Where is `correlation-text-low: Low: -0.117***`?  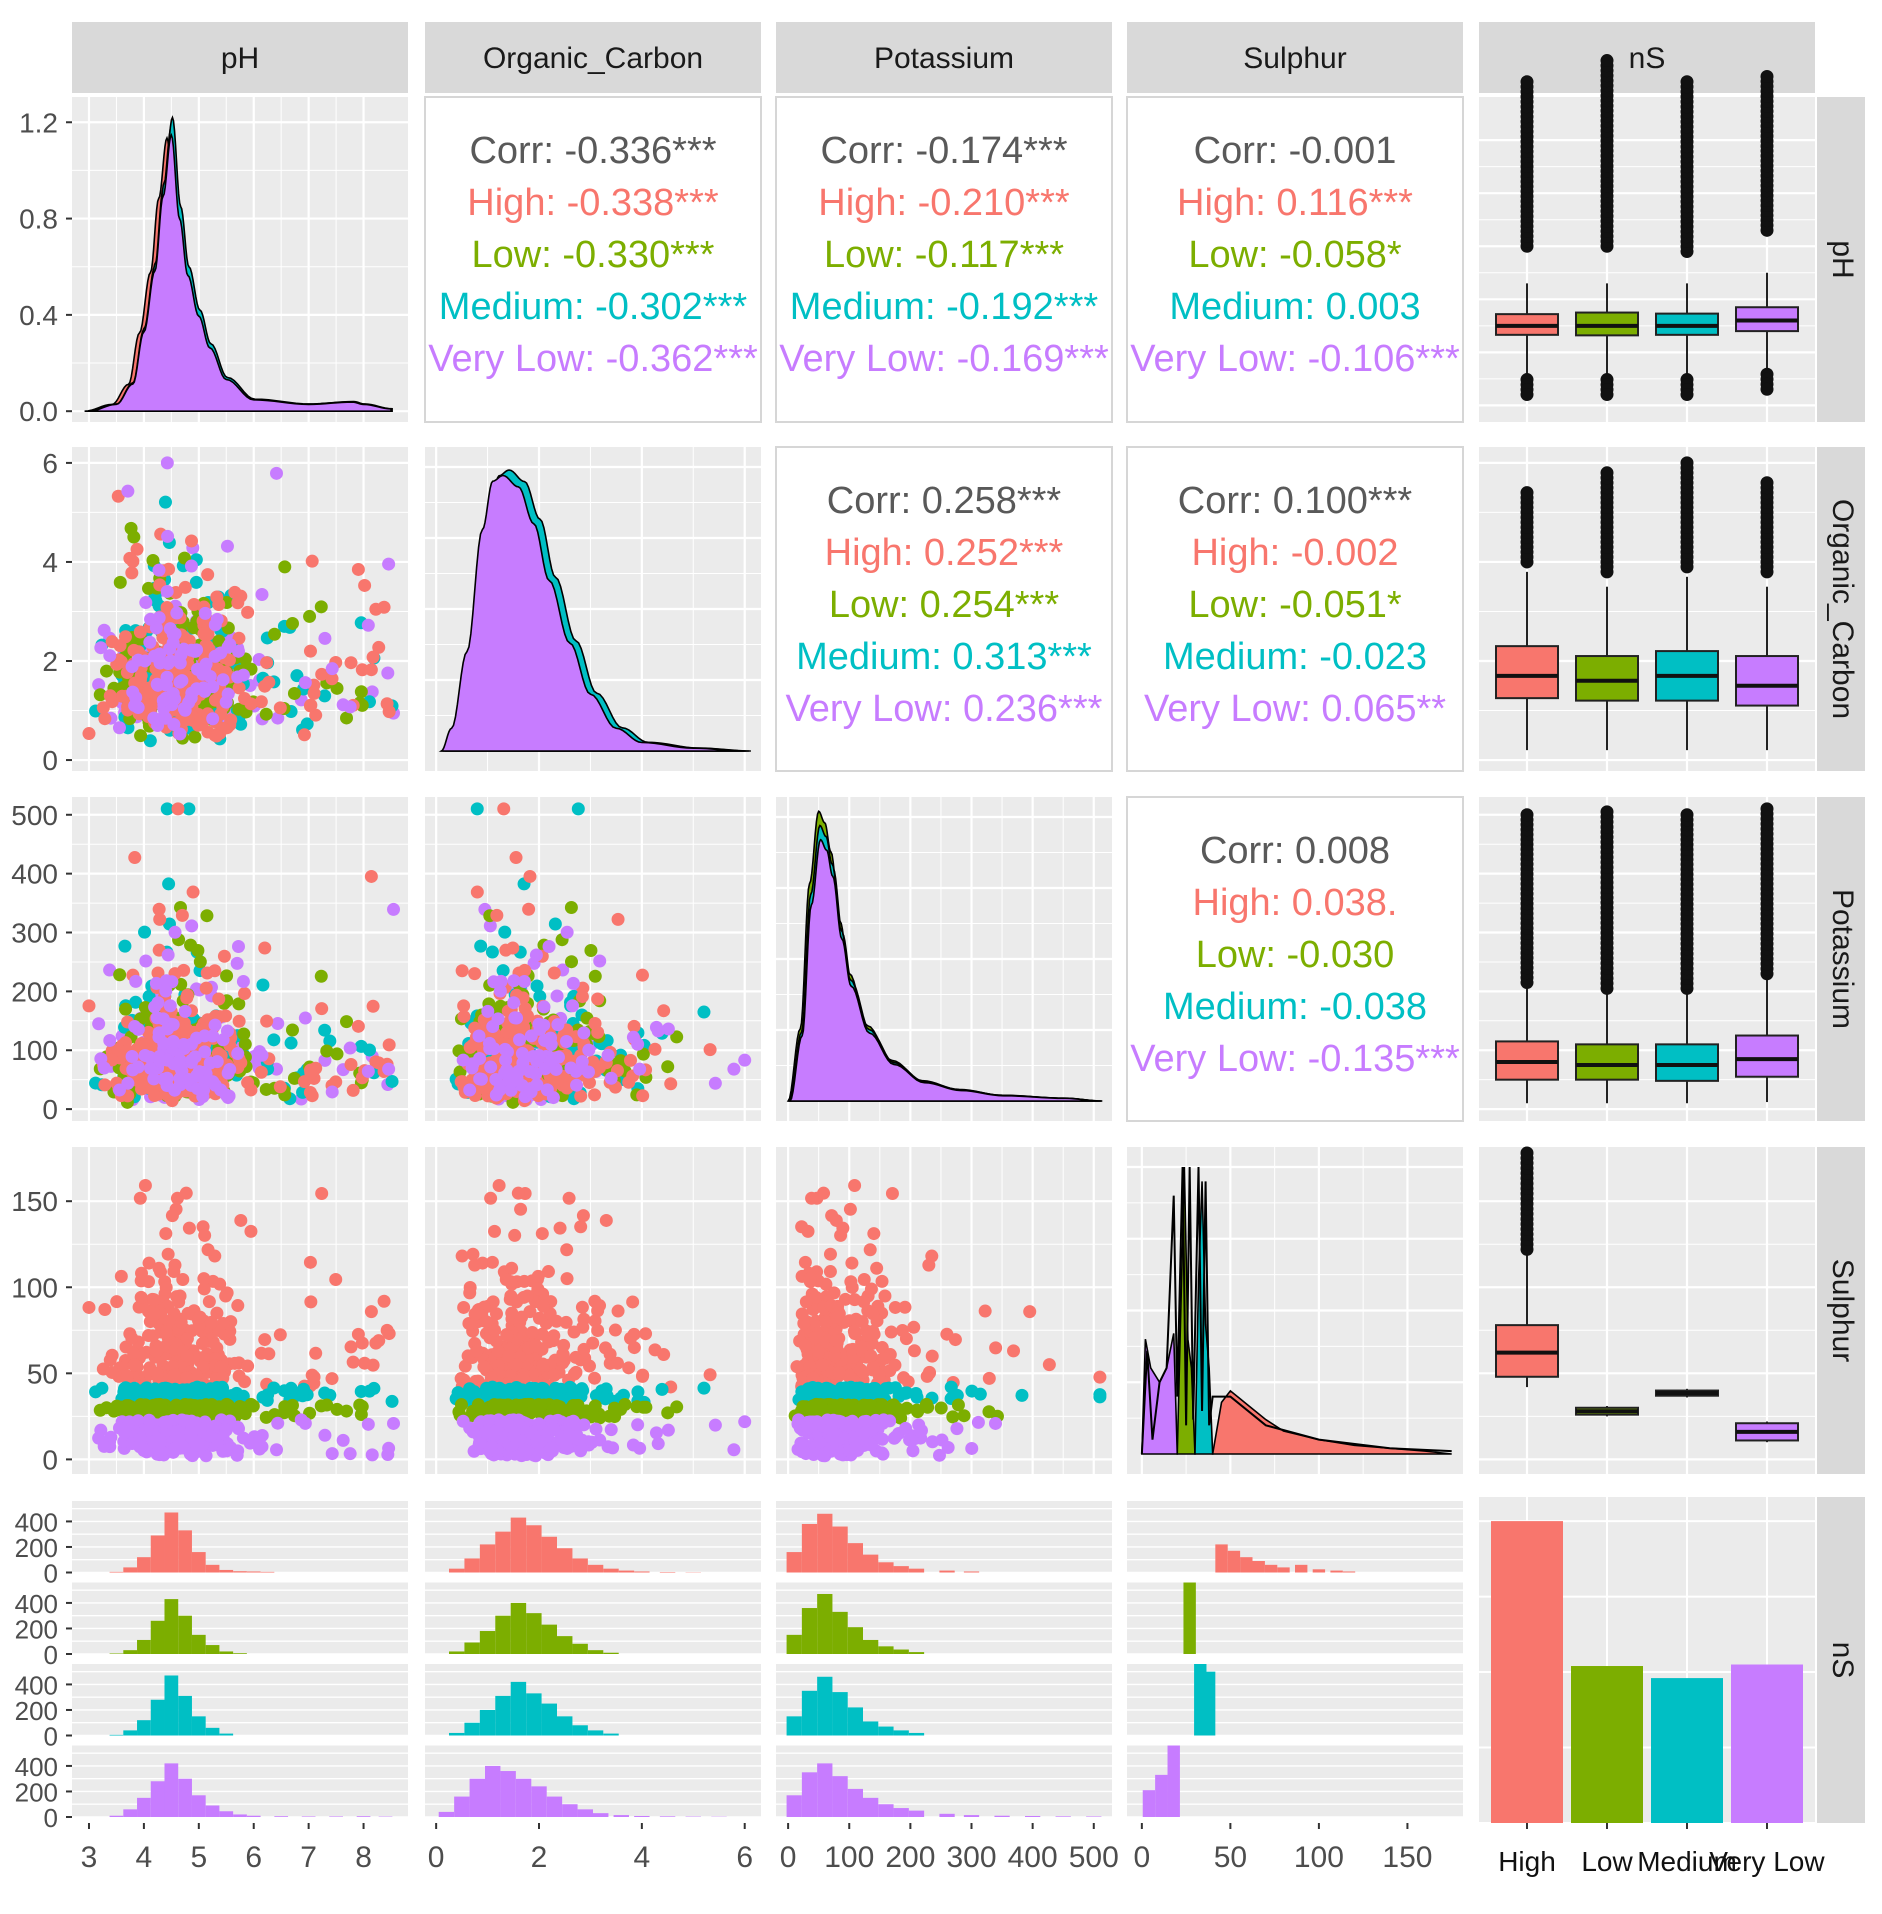
correlation-text-low: Low: -0.117*** is located at coordinates (944, 255).